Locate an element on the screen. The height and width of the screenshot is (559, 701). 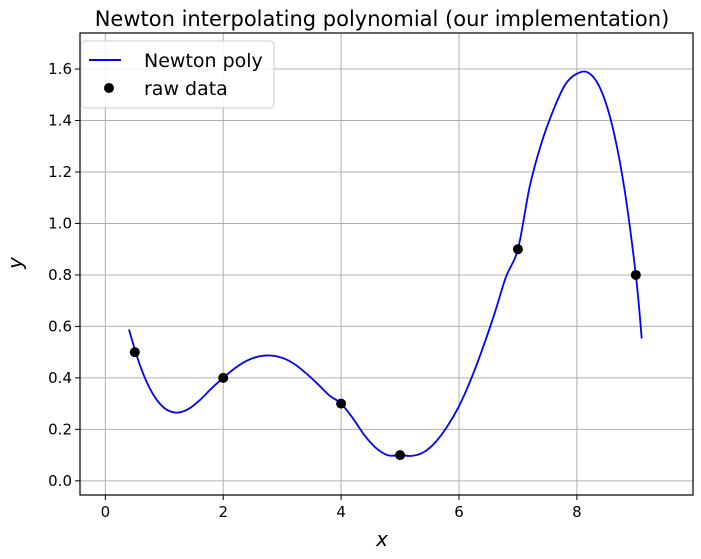
y-tick-label: 0.2 is located at coordinates (60, 429).